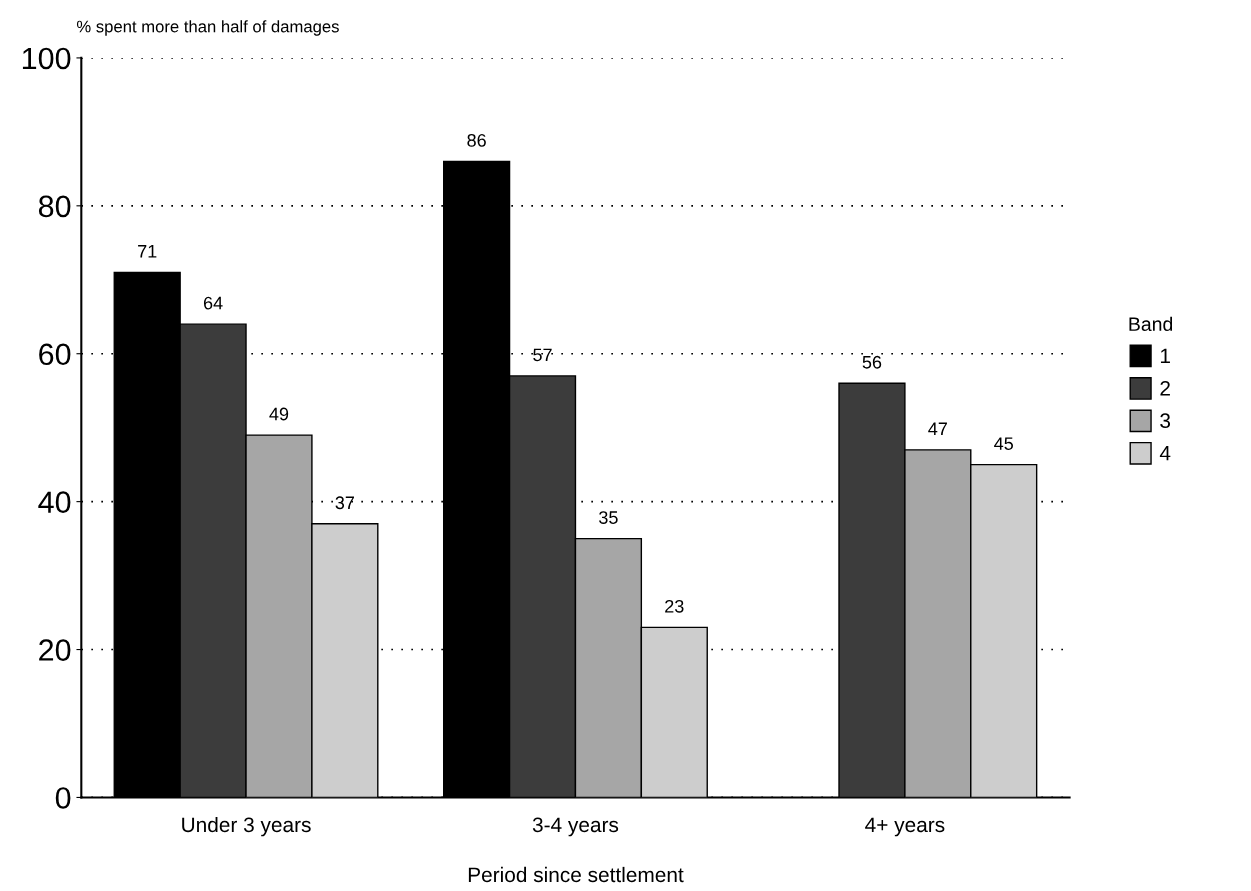 Image resolution: width=1251 pixels, height=891 pixels. What do you see at coordinates (147, 251) in the screenshot?
I see `data-label: 71` at bounding box center [147, 251].